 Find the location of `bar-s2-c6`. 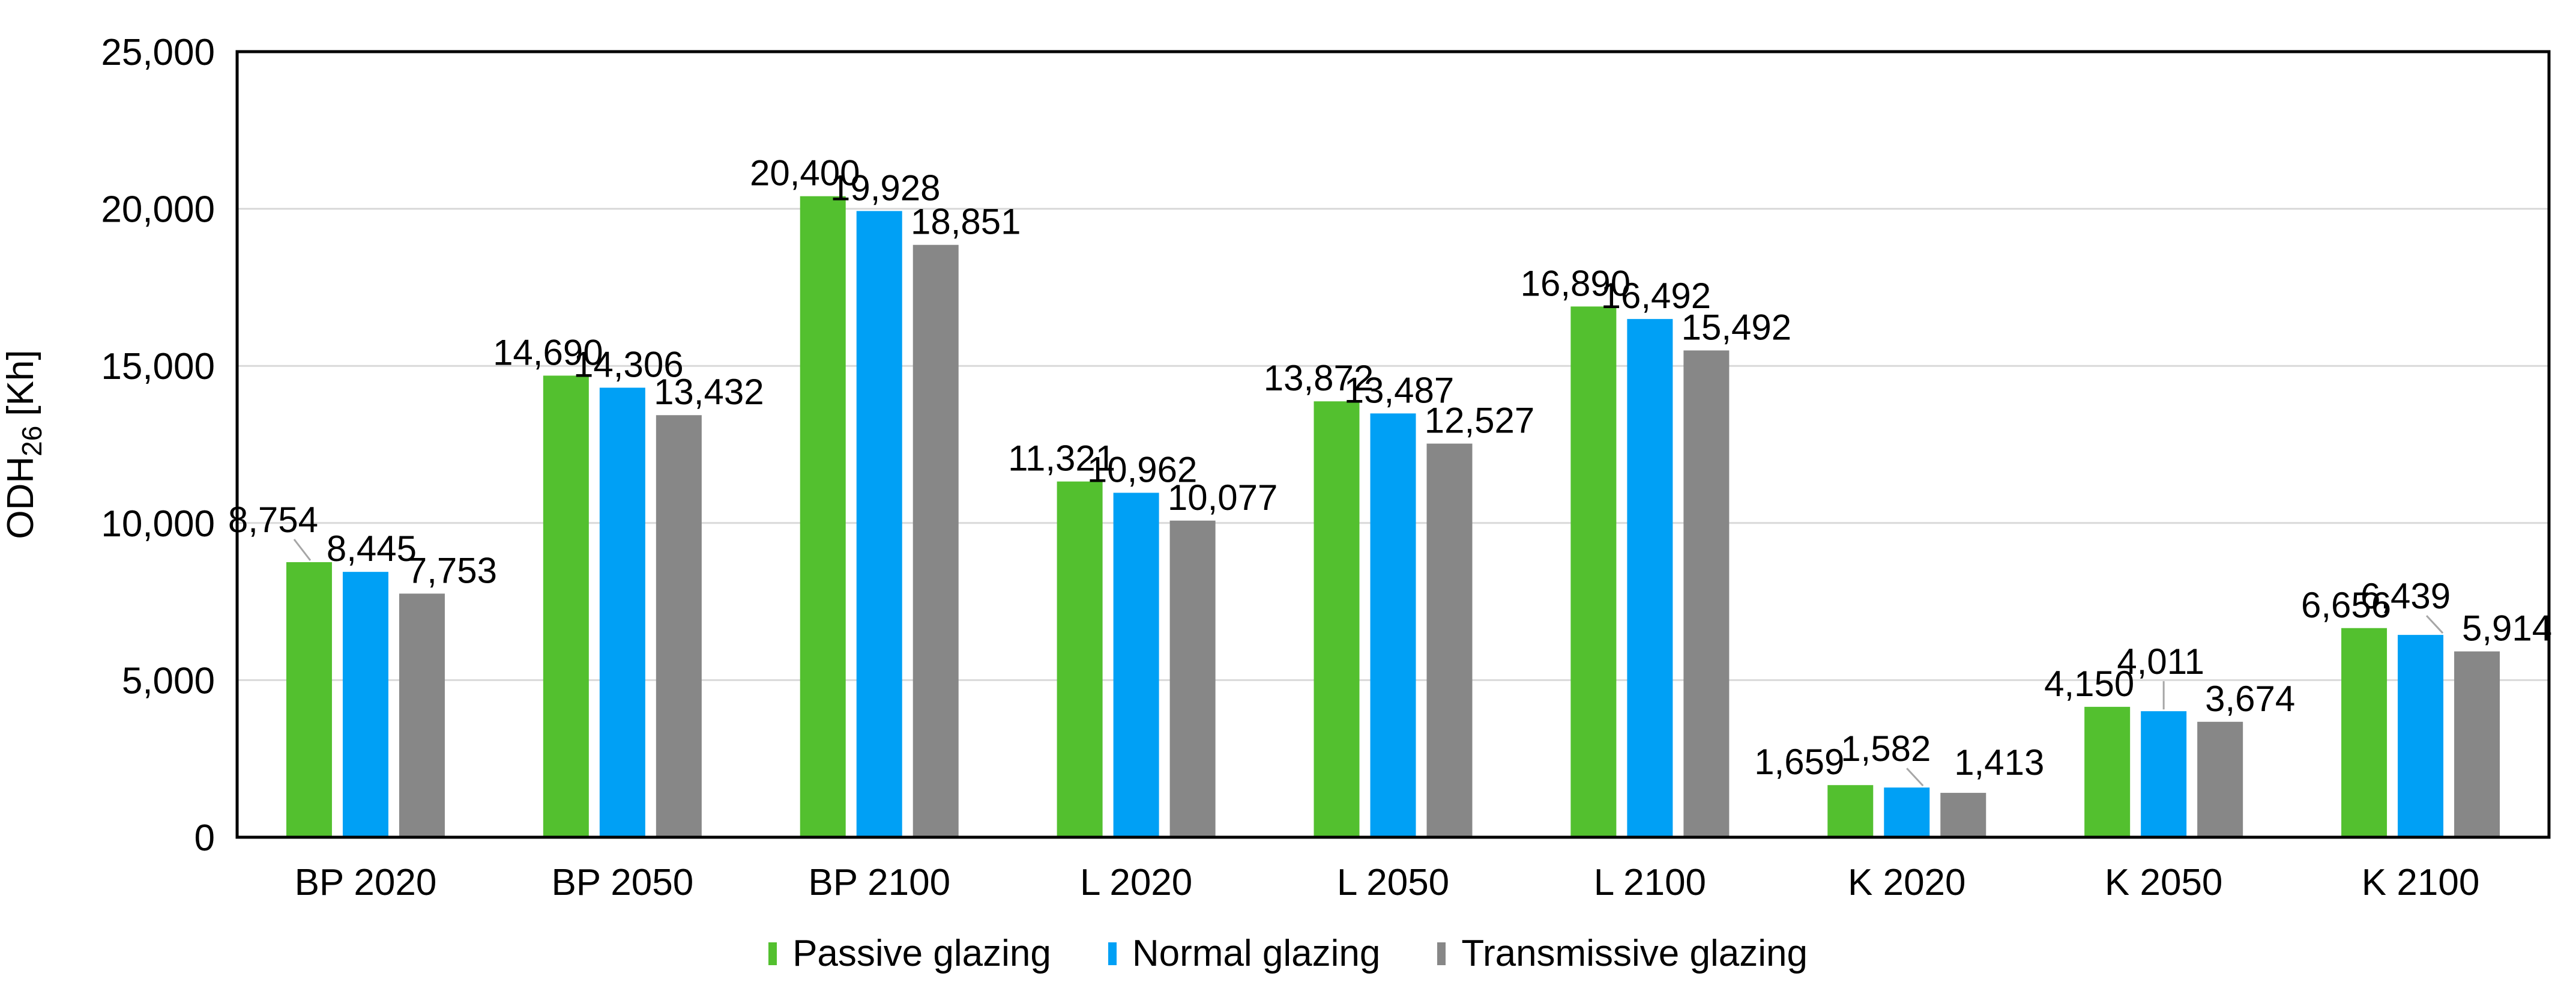

bar-s2-c6 is located at coordinates (1963, 815).